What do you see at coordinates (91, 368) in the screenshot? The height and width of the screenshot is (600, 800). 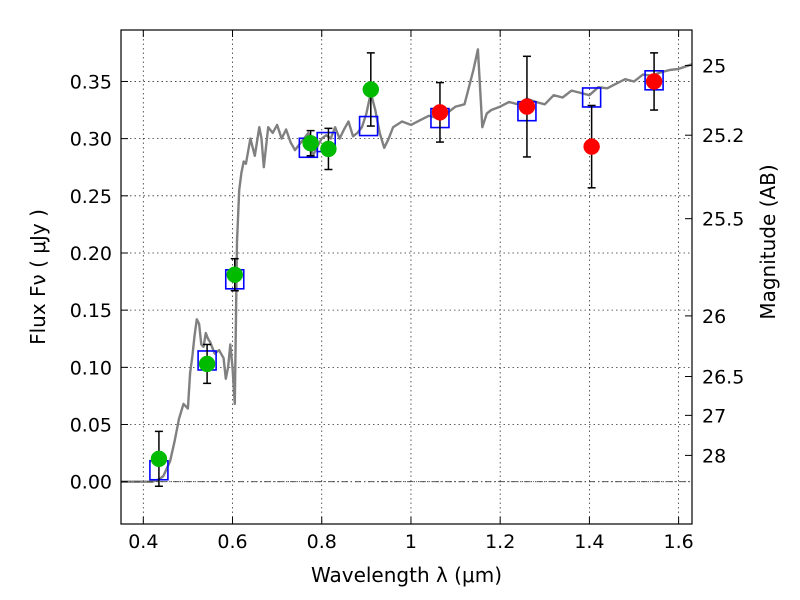 I see `y-tick-label: 0.10` at bounding box center [91, 368].